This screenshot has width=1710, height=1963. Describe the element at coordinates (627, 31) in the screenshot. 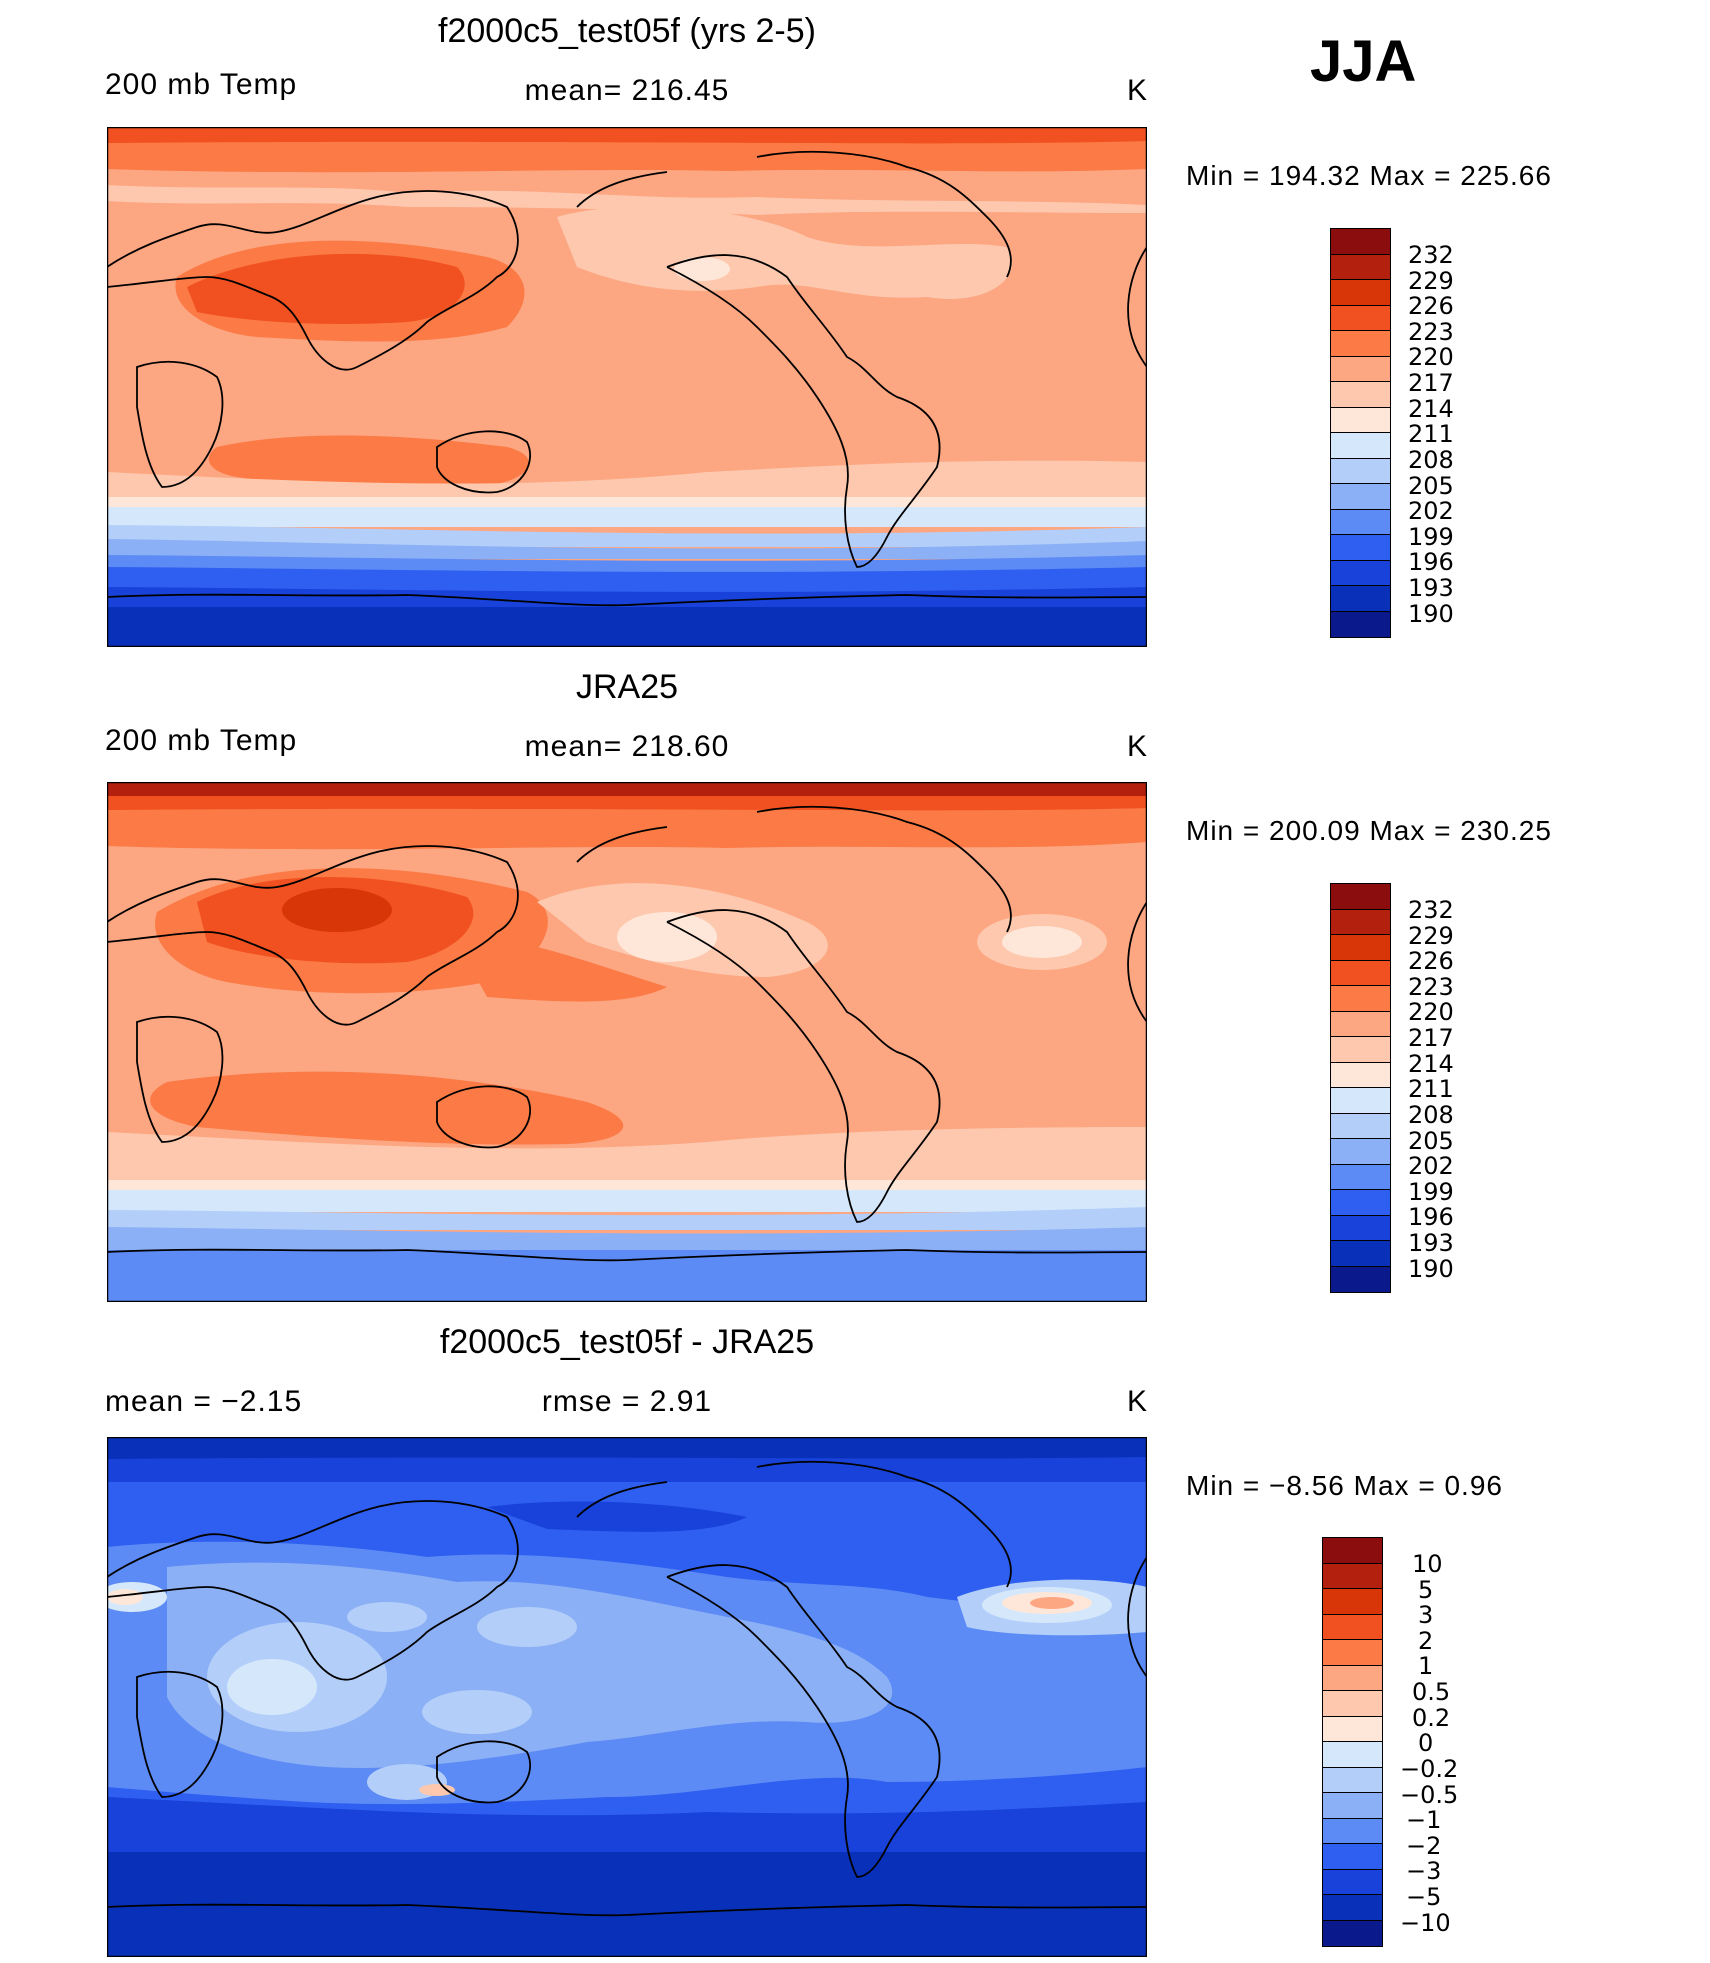

I see `panel-1-title: f2000c5_test05f (yrs 2-5)` at that location.